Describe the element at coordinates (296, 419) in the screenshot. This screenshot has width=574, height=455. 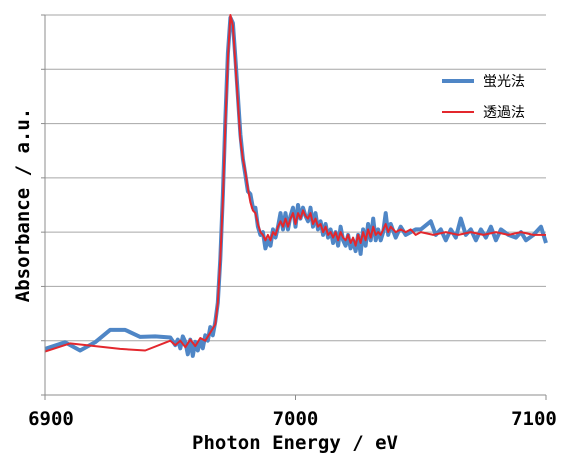
I see `x-tick-label-7000: 7000` at that location.